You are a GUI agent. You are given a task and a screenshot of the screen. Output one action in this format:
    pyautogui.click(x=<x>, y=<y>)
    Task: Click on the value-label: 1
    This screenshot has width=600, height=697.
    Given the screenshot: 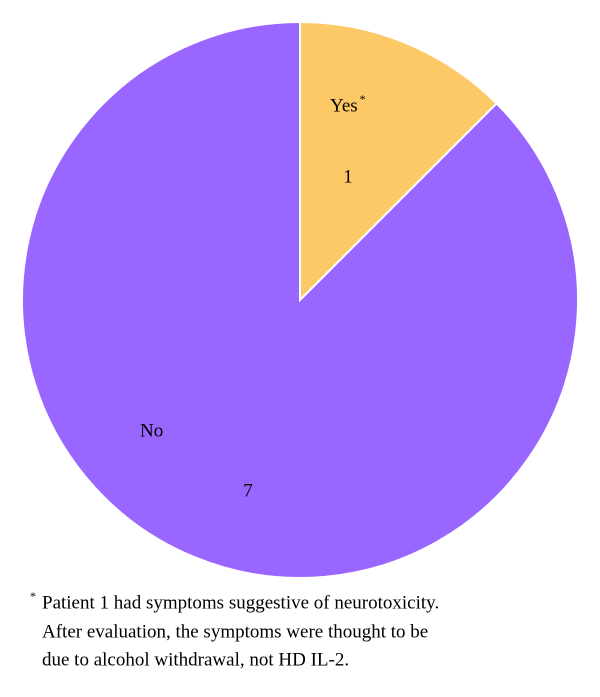 What is the action you would take?
    pyautogui.click(x=348, y=176)
    